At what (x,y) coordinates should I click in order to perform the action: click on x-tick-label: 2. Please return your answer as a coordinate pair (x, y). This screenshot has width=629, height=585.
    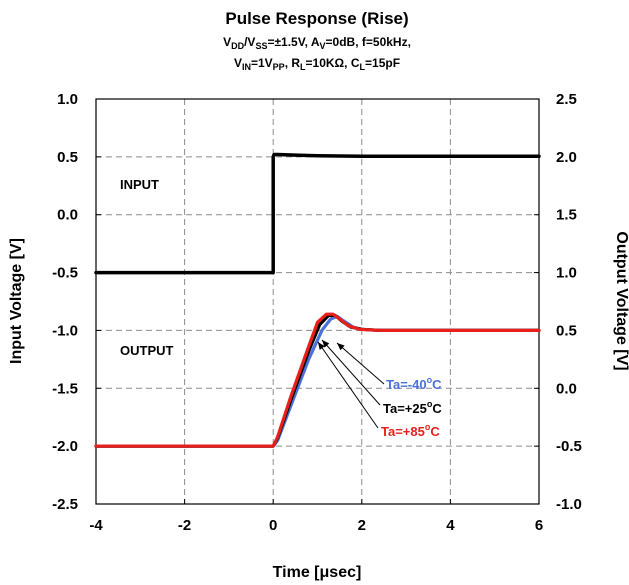
    Looking at the image, I should click on (362, 525).